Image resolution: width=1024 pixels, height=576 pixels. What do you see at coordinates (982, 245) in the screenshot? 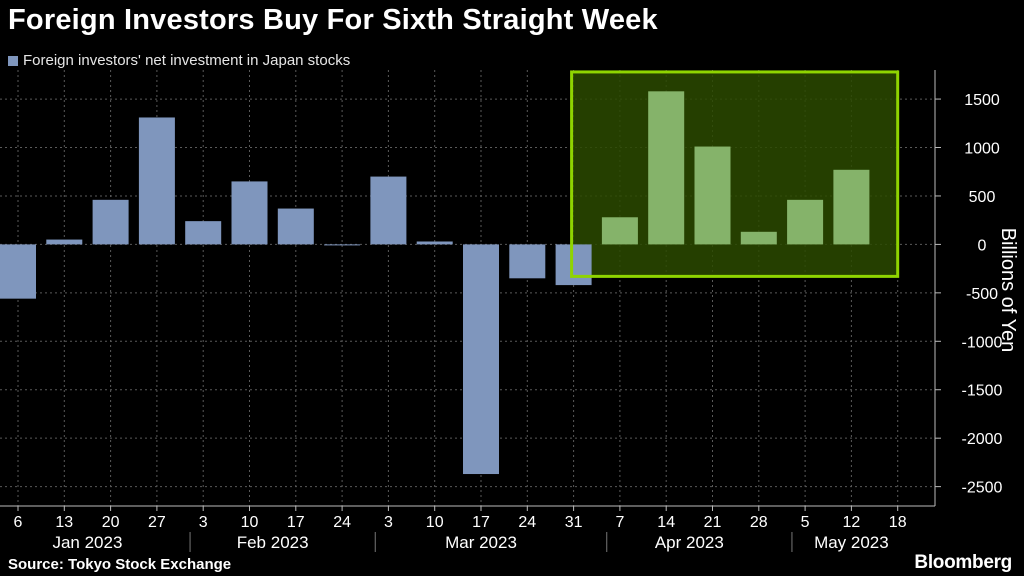
I see `y-tick-label: 0` at bounding box center [982, 245].